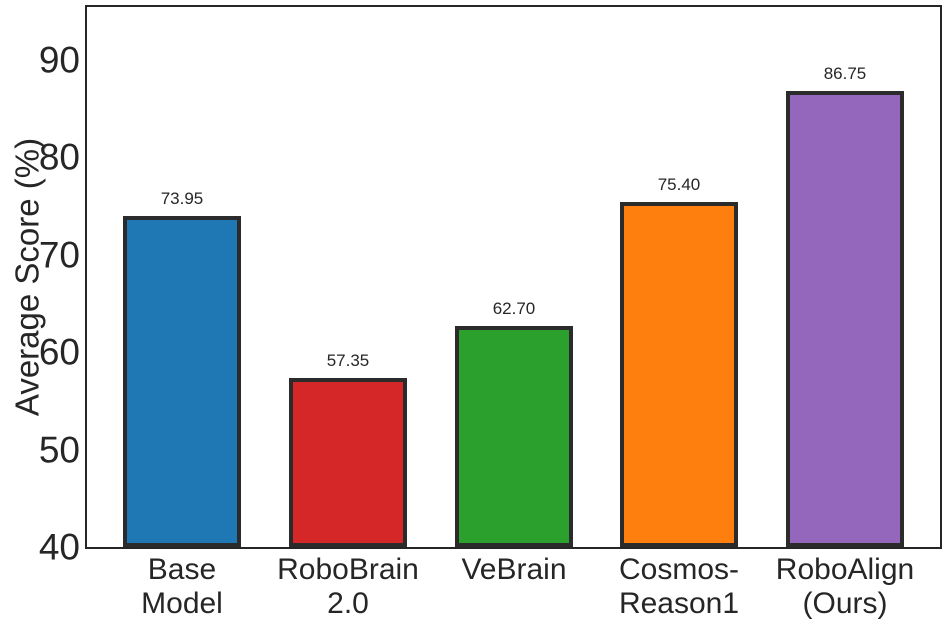 The image size is (947, 627). Describe the element at coordinates (59, 60) in the screenshot. I see `y-tick-label-90: 90` at that location.